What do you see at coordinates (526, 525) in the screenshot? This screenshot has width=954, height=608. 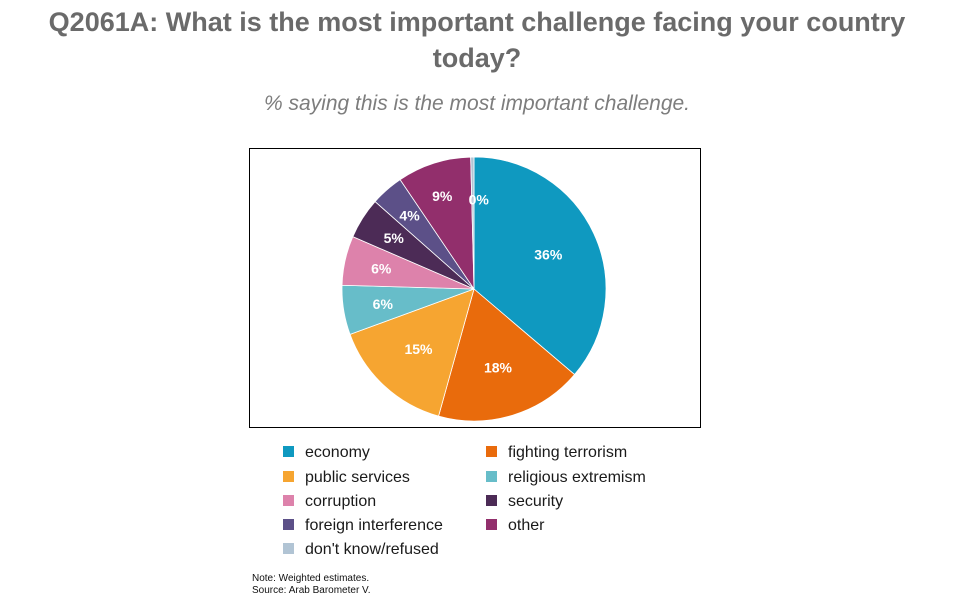 I see `legend-label: other` at bounding box center [526, 525].